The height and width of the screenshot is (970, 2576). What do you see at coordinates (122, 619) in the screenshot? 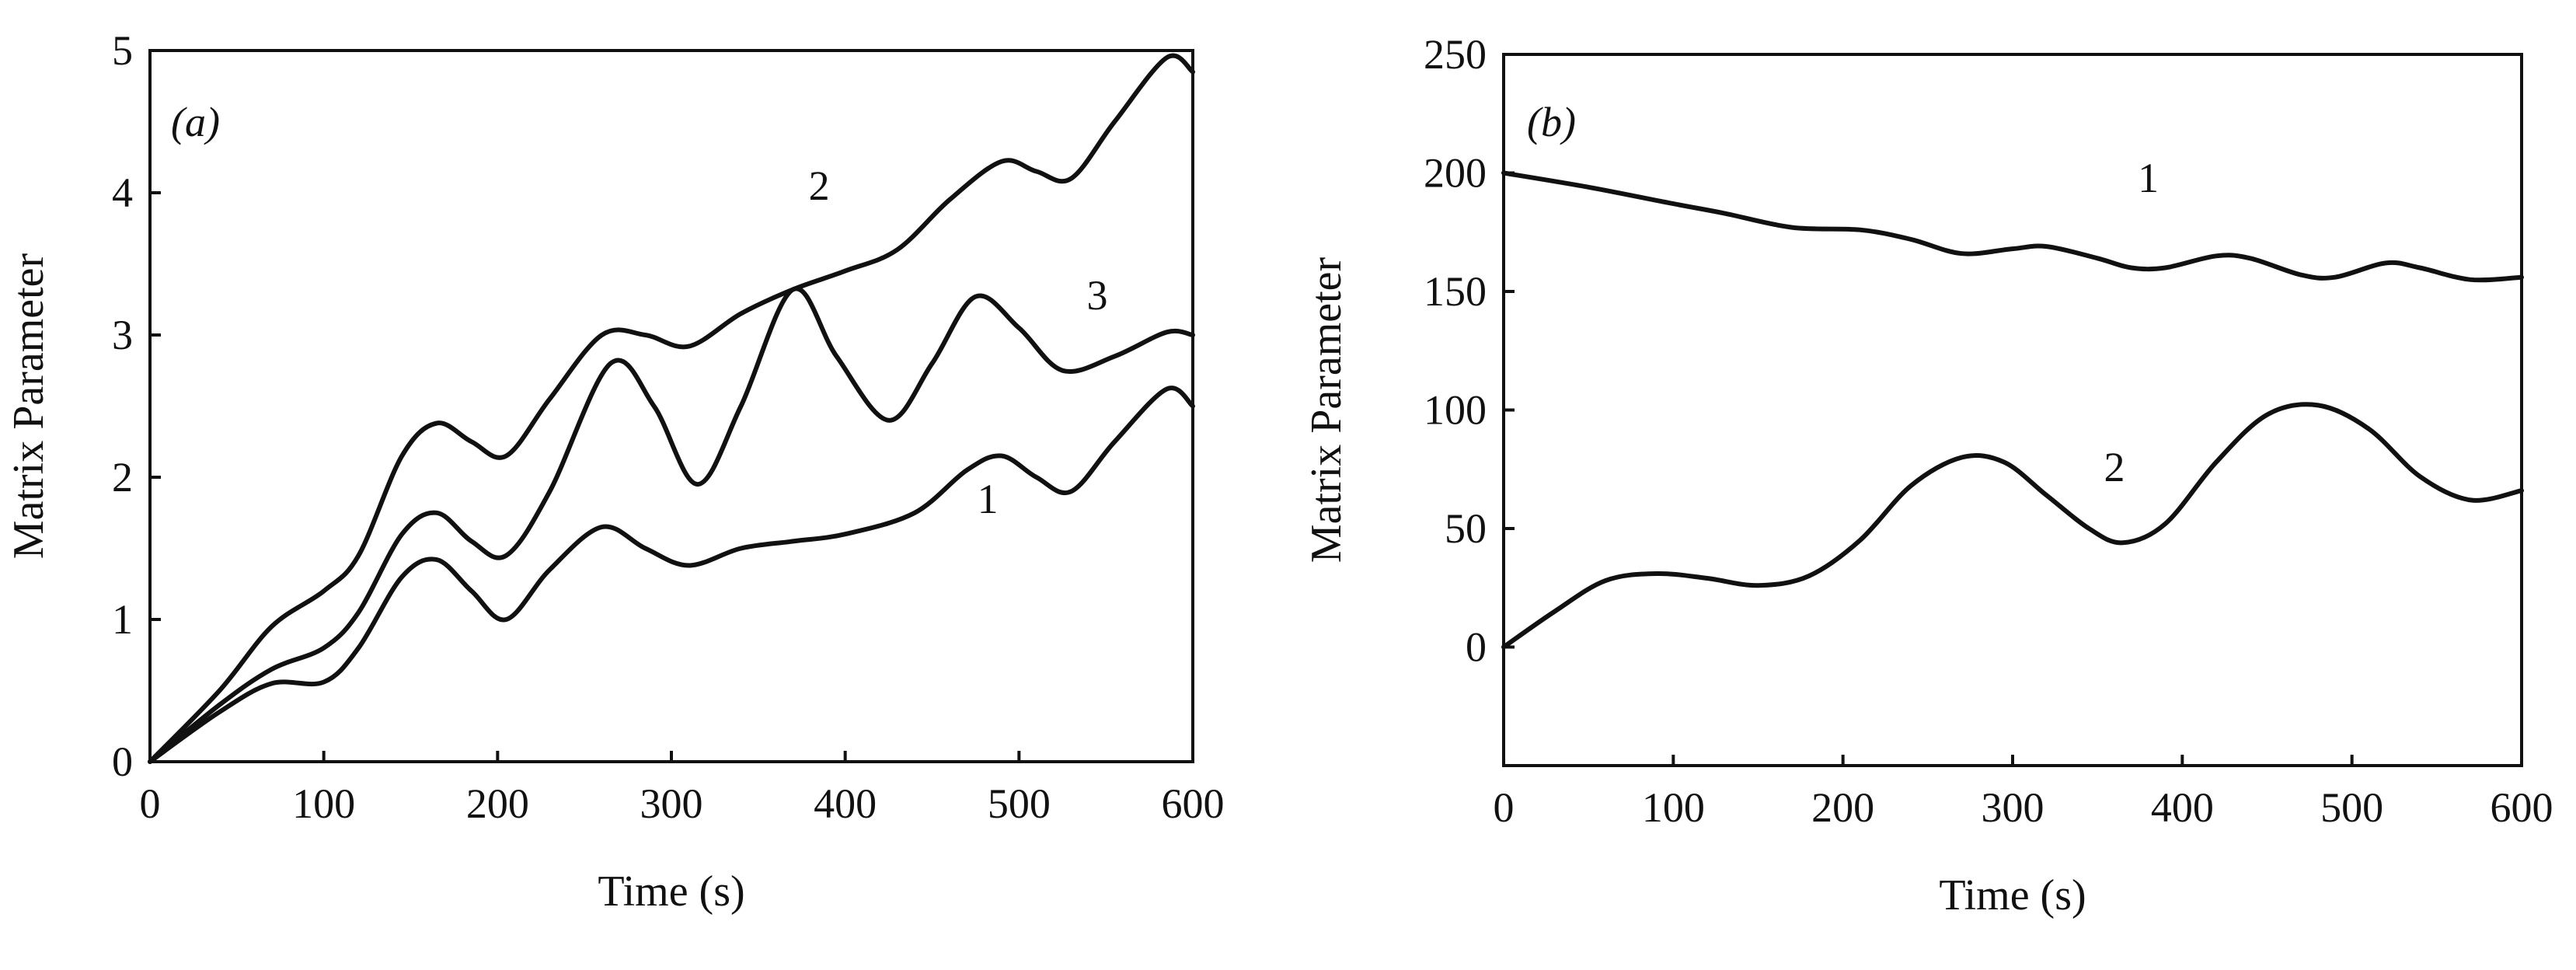
I see `y-tick-label: 1` at bounding box center [122, 619].